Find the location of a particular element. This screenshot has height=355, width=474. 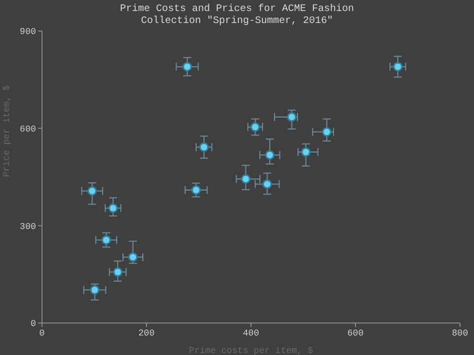

y-tick-label: 600 is located at coordinates (28, 129).